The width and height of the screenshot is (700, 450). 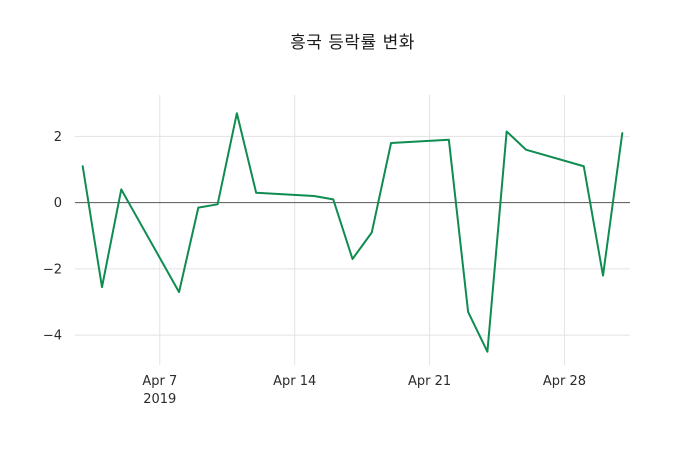 What do you see at coordinates (52, 269) in the screenshot?
I see `y-tick-label: −2` at bounding box center [52, 269].